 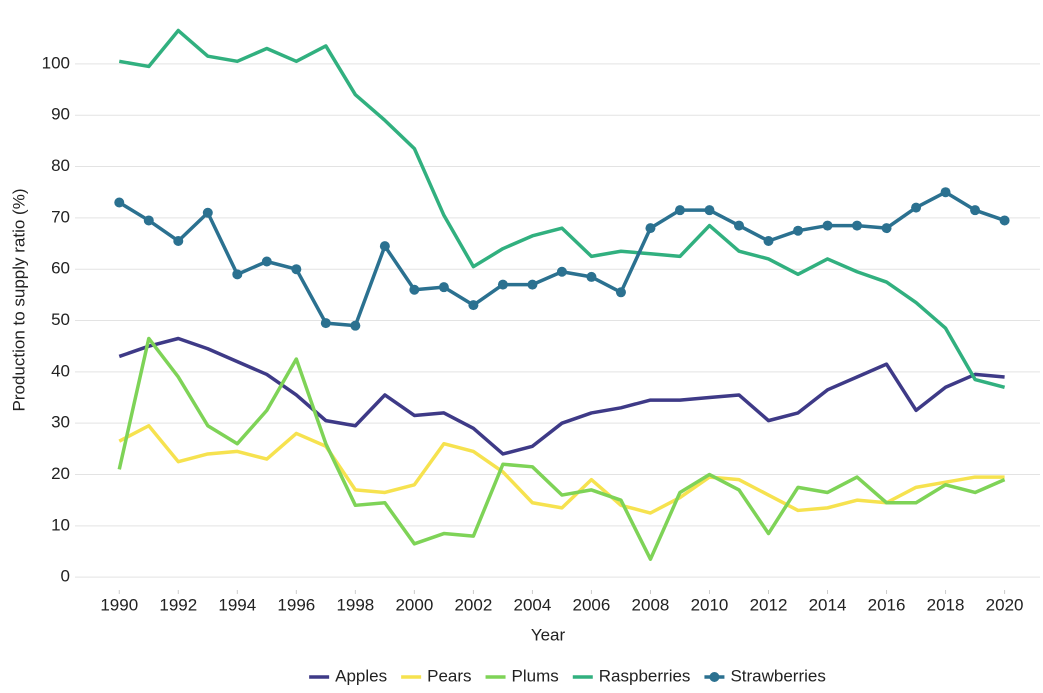 What do you see at coordinates (60, 268) in the screenshot?
I see `y-tick-label: 60` at bounding box center [60, 268].